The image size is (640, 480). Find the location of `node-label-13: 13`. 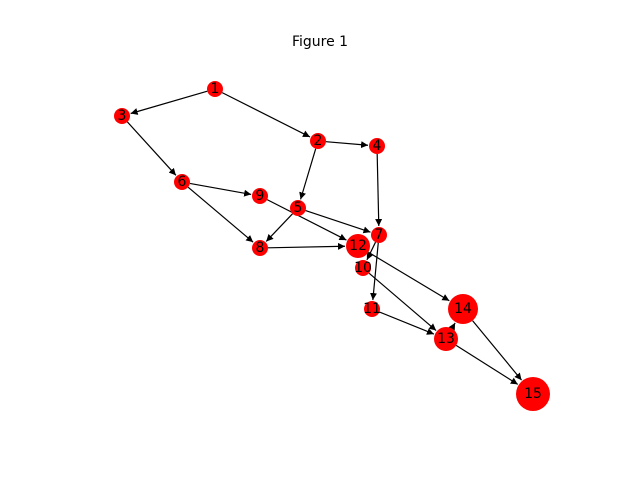

node-label-13: 13 is located at coordinates (446, 339).